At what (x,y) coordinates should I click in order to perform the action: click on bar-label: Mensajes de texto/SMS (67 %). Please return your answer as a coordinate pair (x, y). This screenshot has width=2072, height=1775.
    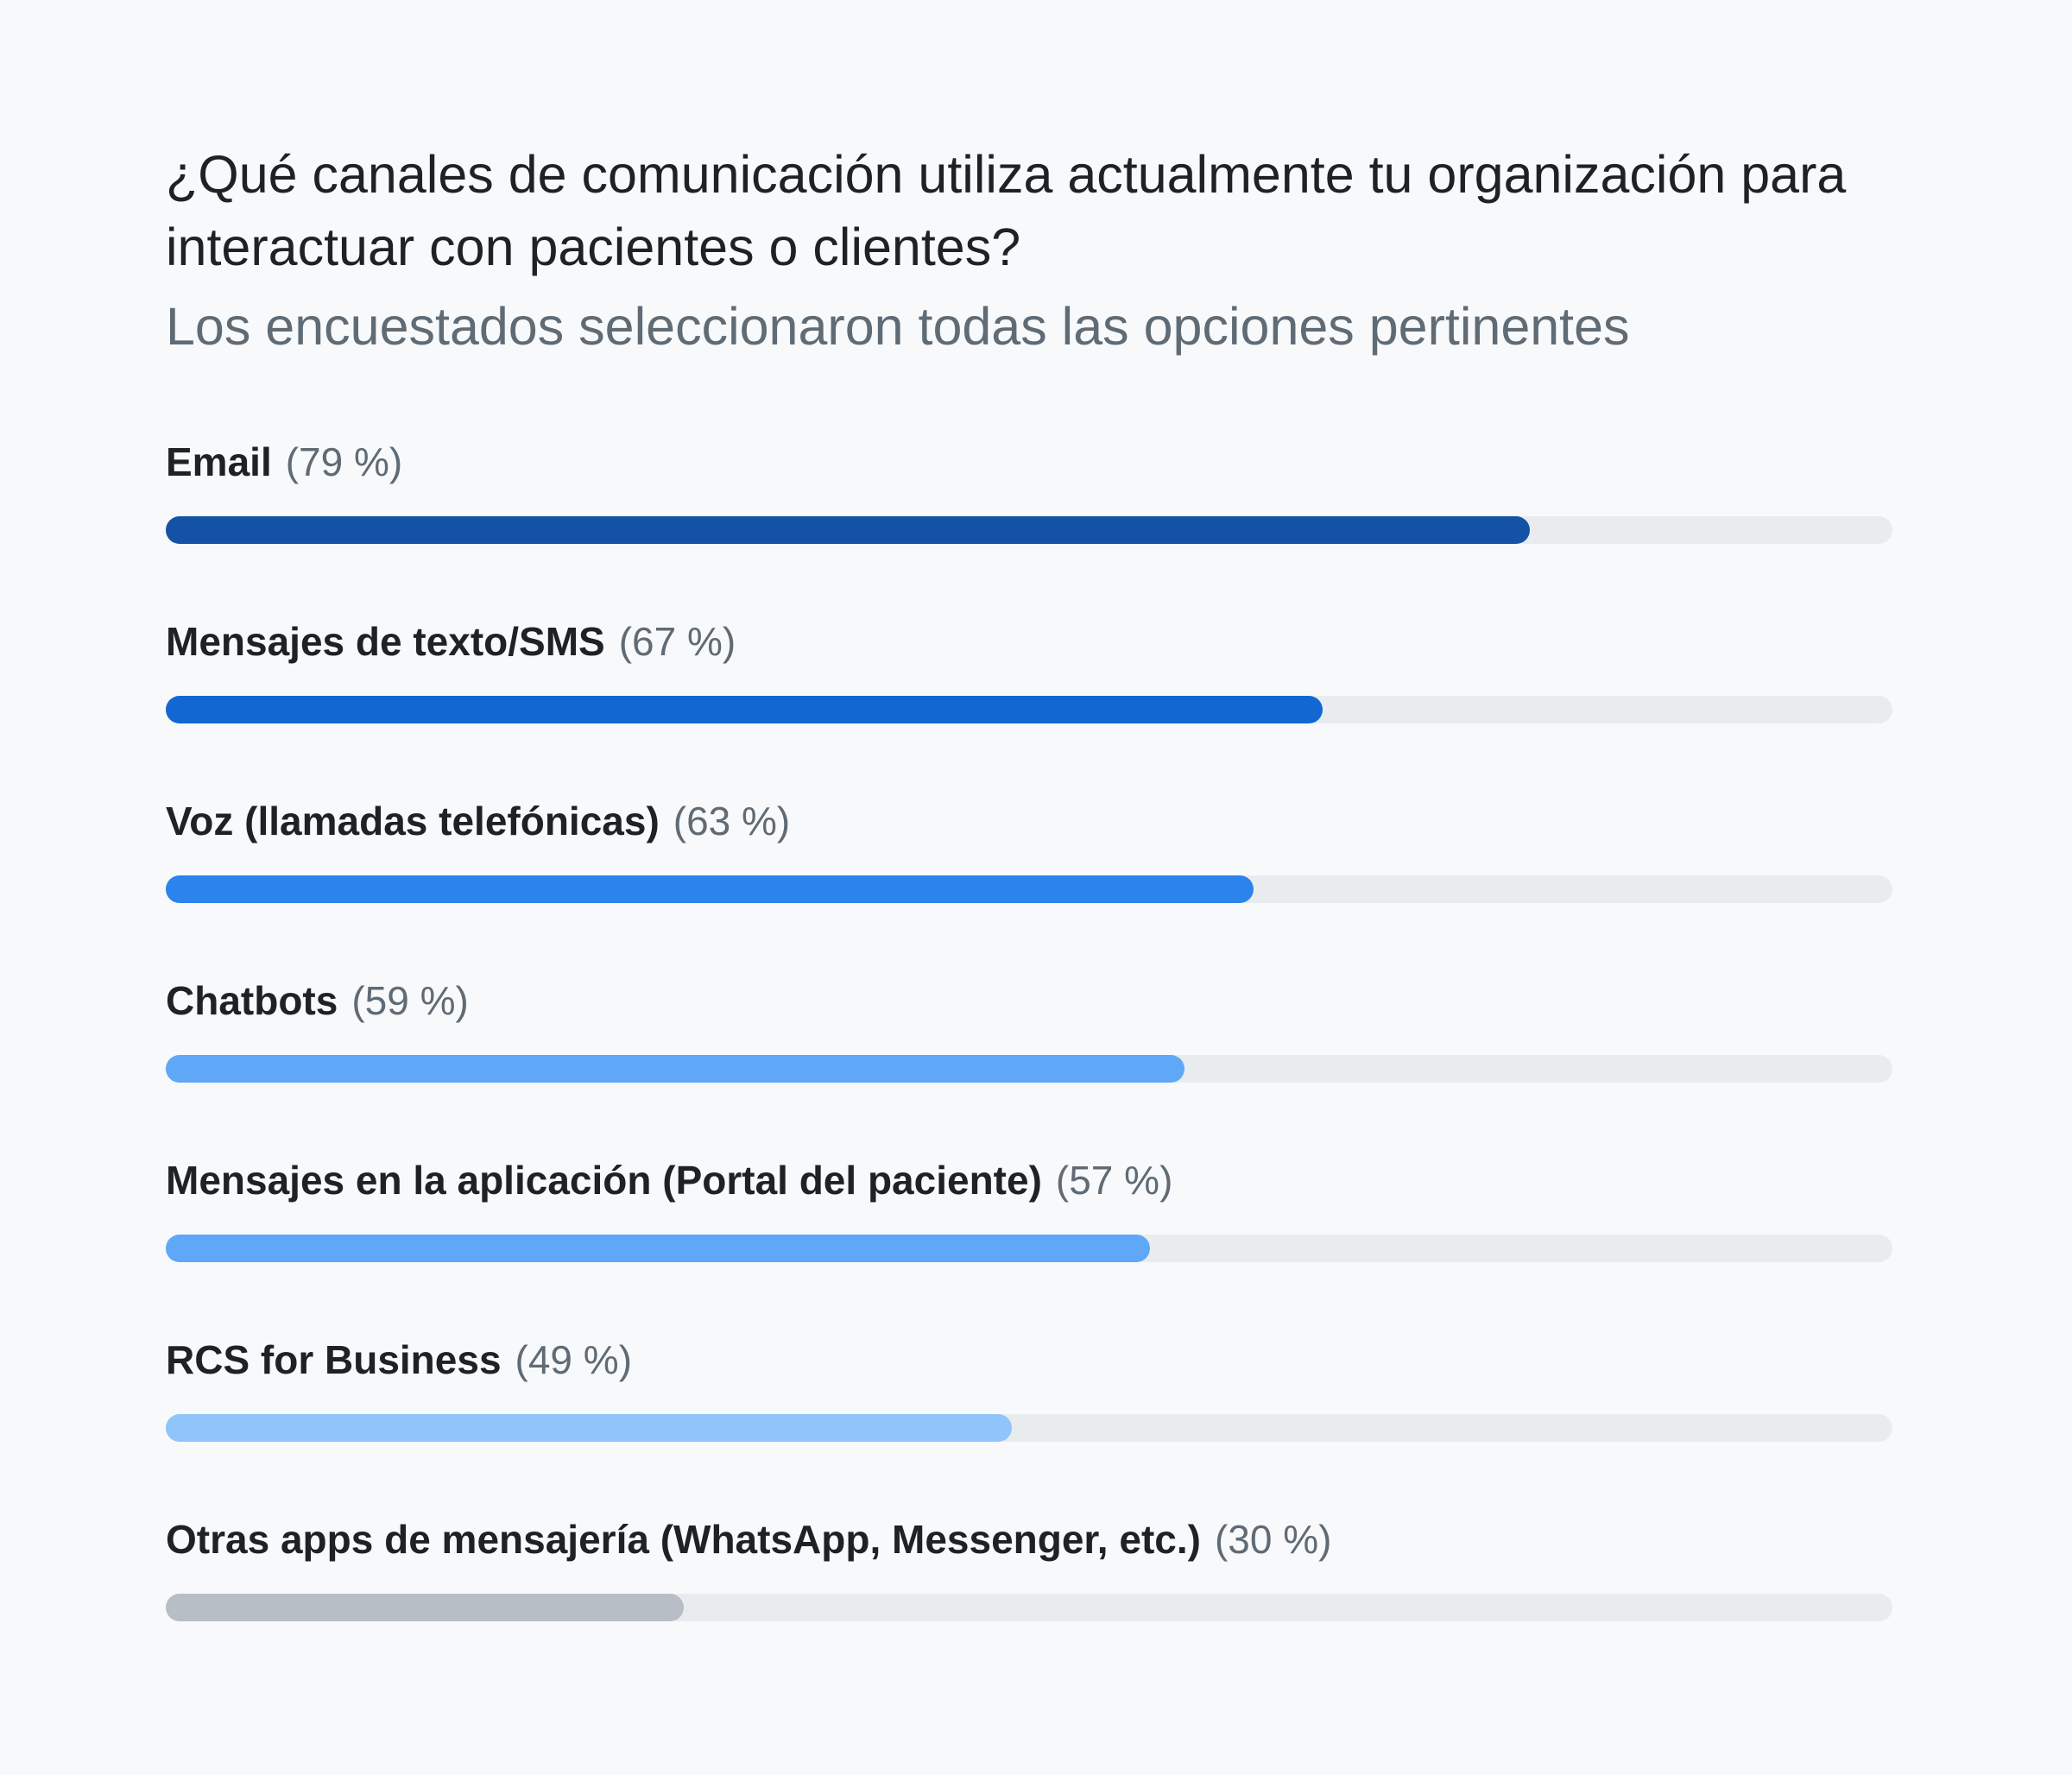
    Looking at the image, I should click on (451, 641).